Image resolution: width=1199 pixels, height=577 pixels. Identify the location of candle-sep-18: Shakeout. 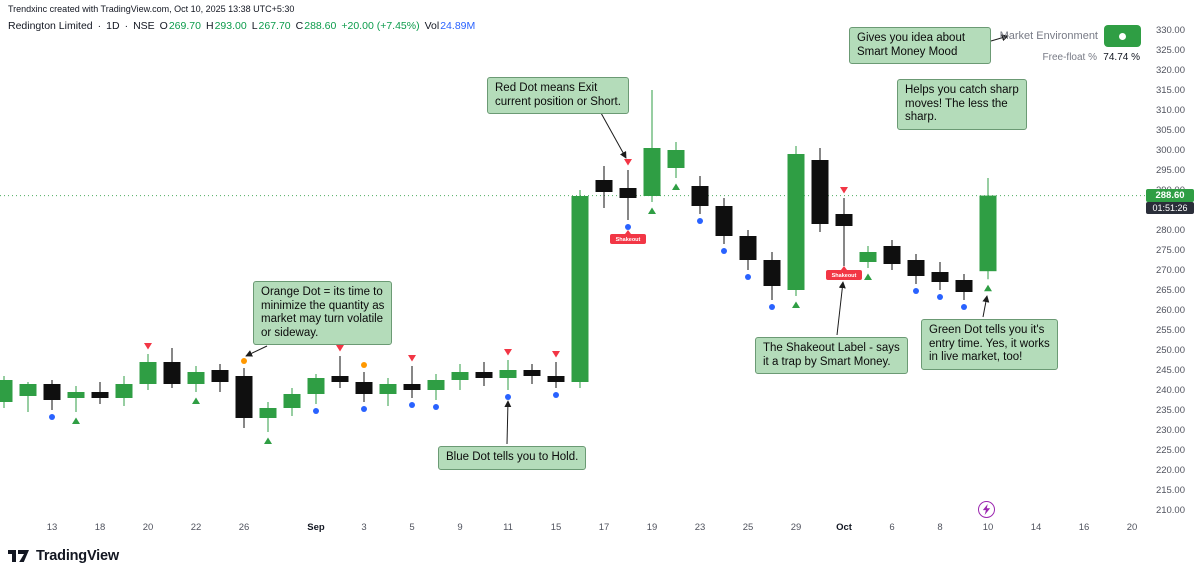
(628, 201).